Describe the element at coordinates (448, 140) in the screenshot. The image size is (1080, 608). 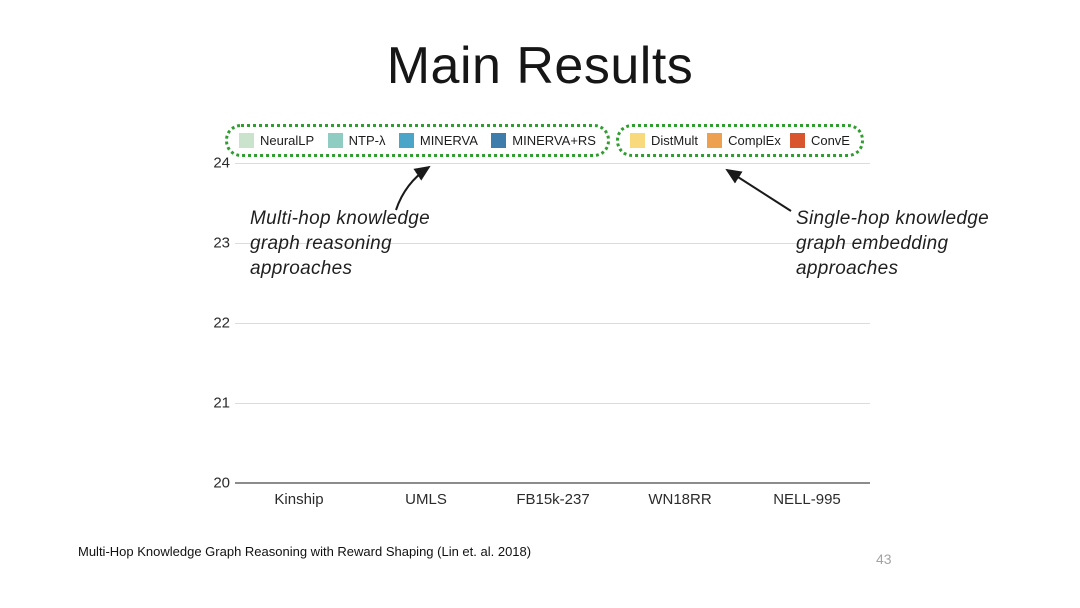
I see `legend-label-minerva: MINERVA` at that location.